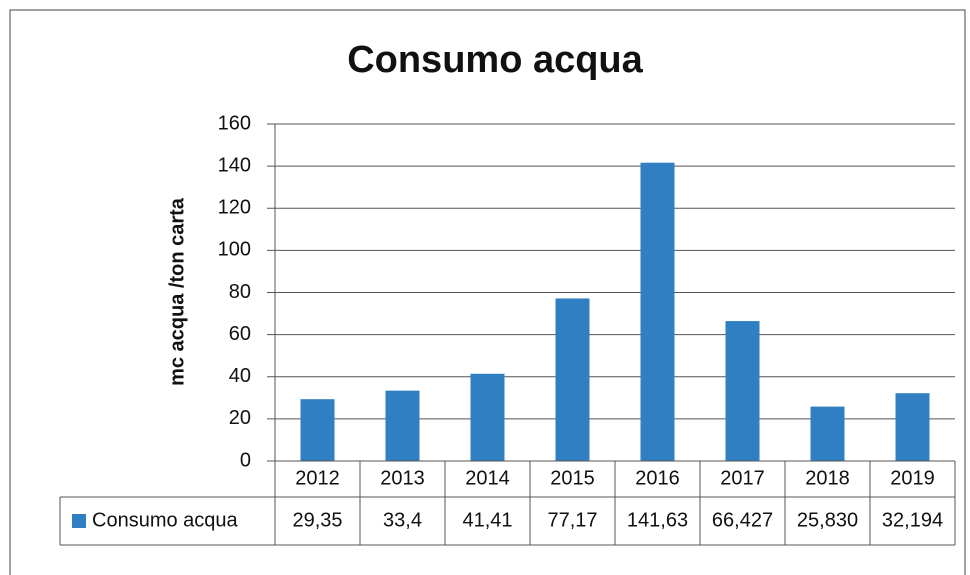 This screenshot has width=970, height=575. I want to click on data-table-value: 141,63, so click(657, 520).